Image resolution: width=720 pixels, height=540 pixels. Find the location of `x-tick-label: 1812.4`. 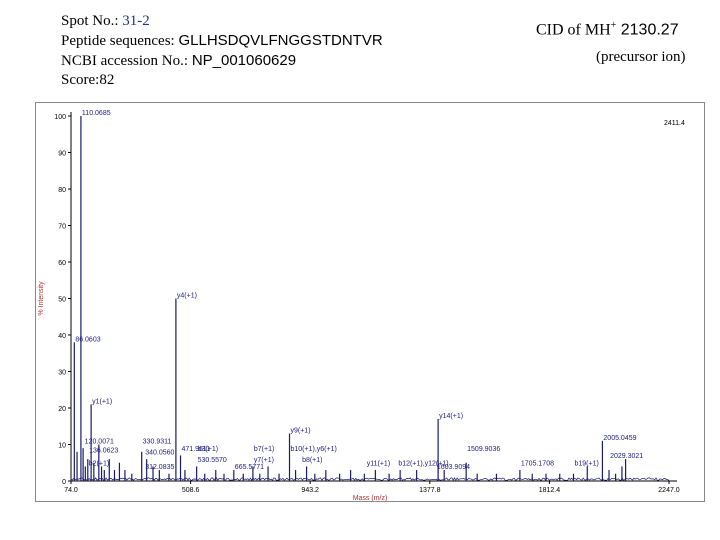

x-tick-label: 1812.4 is located at coordinates (550, 490).